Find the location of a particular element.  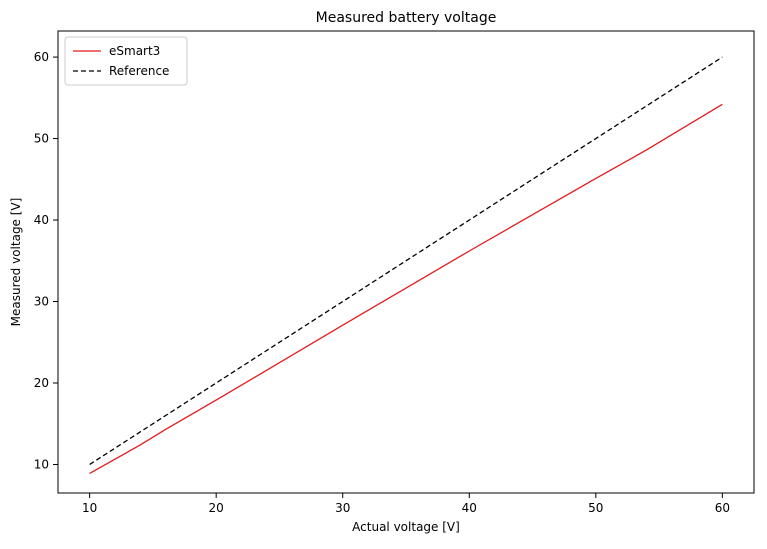

chart-title: Measured battery voltage is located at coordinates (406, 18).